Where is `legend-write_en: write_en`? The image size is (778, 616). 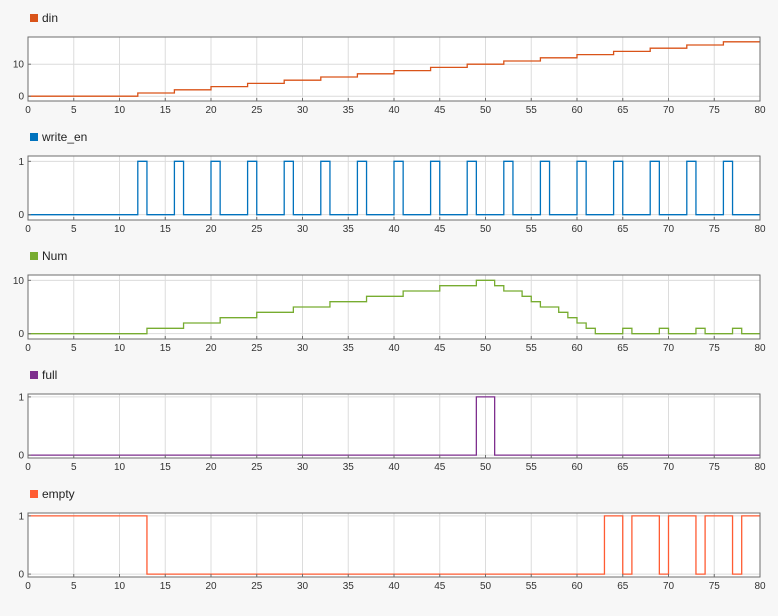 legend-write_en: write_en is located at coordinates (58, 137).